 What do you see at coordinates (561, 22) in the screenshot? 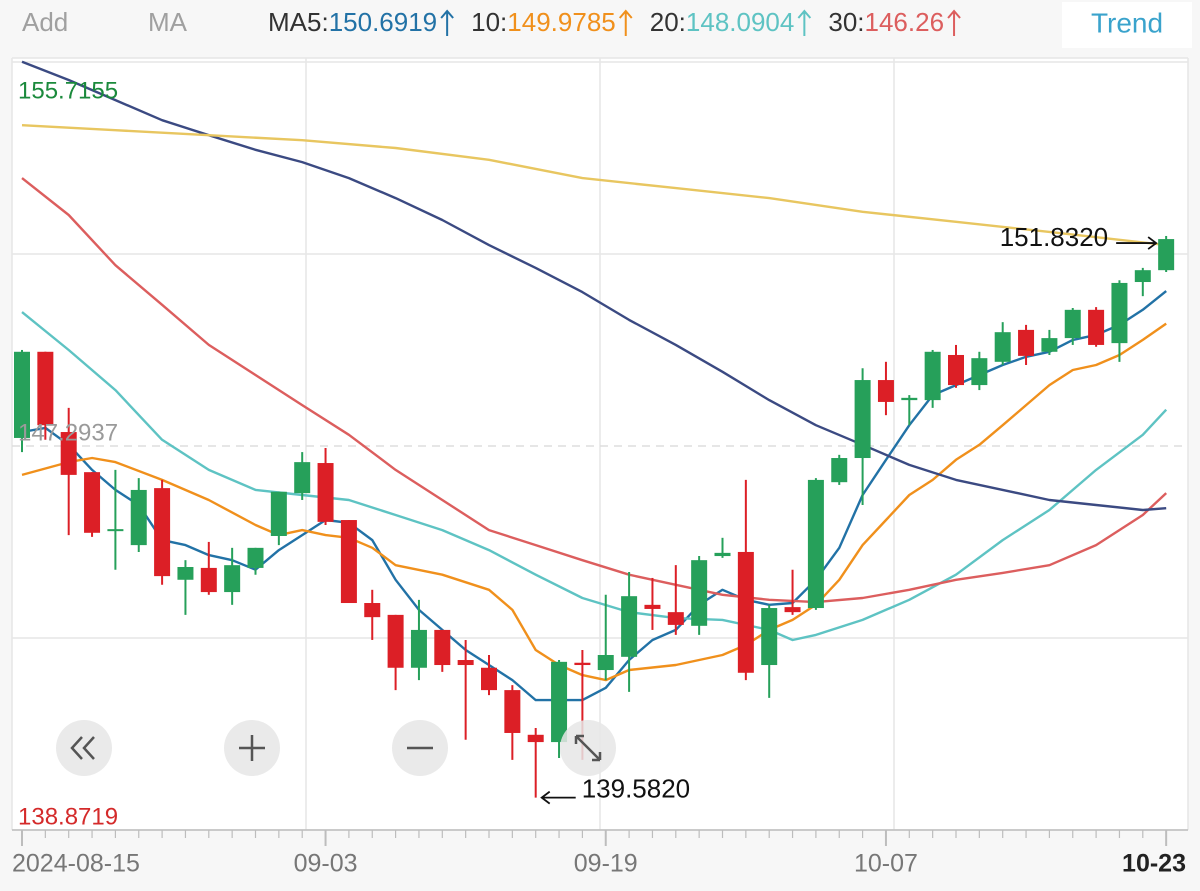
I see `legend-value: 149.9785` at bounding box center [561, 22].